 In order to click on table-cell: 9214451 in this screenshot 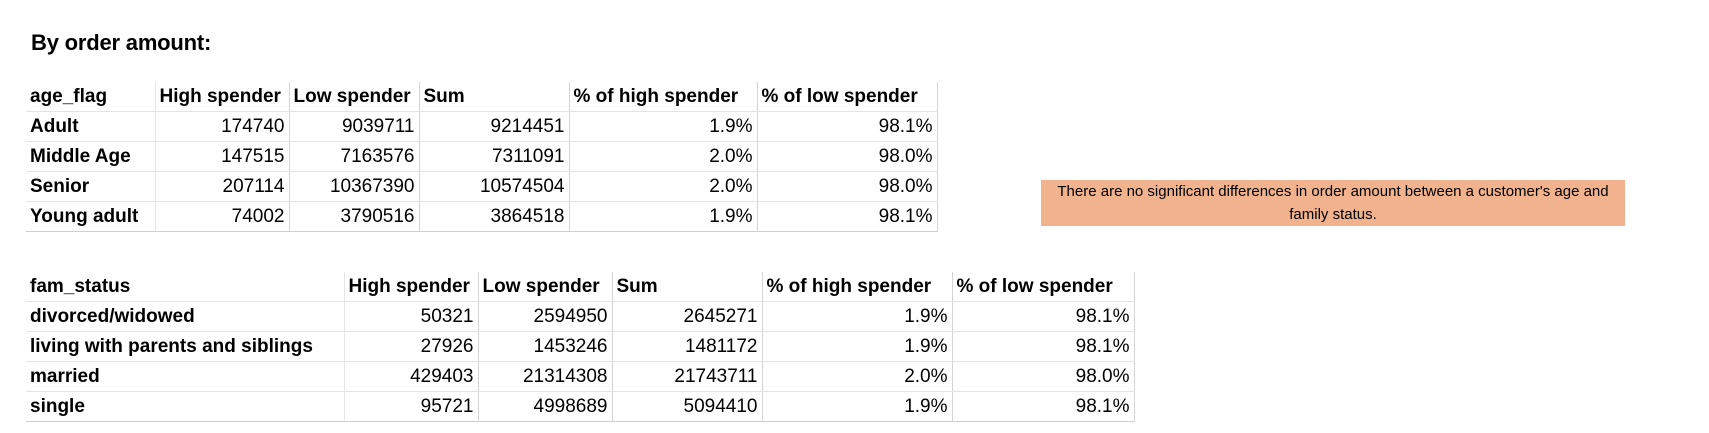, I will do `click(494, 126)`.